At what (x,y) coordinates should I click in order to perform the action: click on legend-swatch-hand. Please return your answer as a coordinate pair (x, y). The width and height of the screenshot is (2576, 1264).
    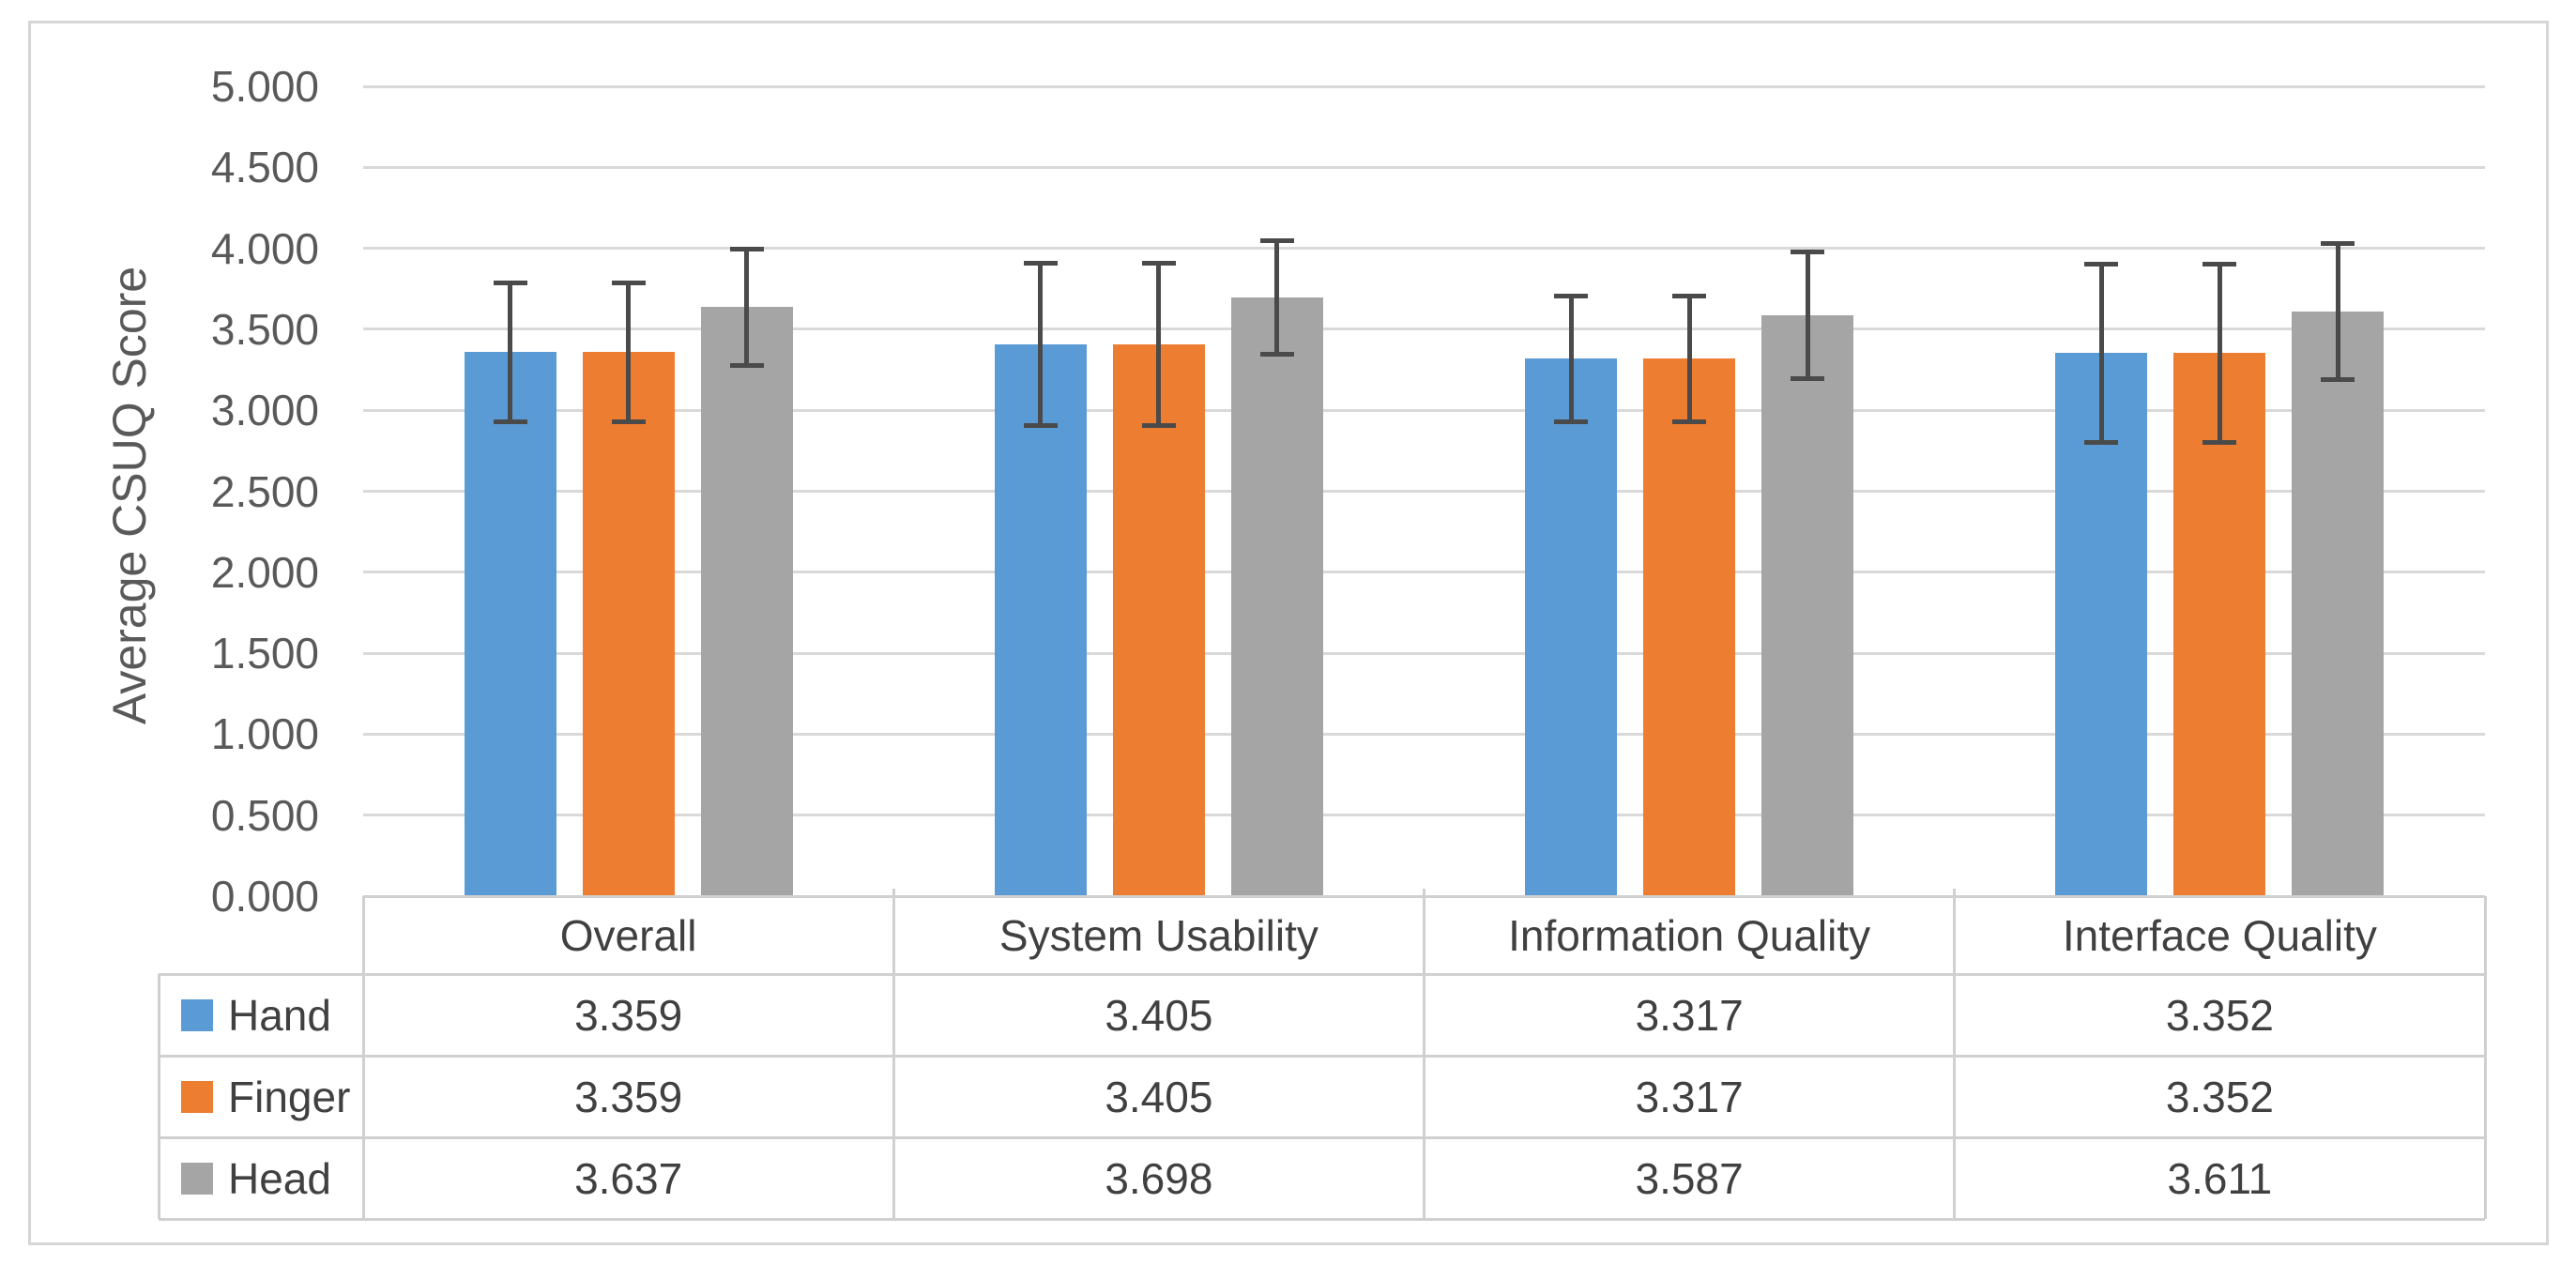
    Looking at the image, I should click on (197, 1015).